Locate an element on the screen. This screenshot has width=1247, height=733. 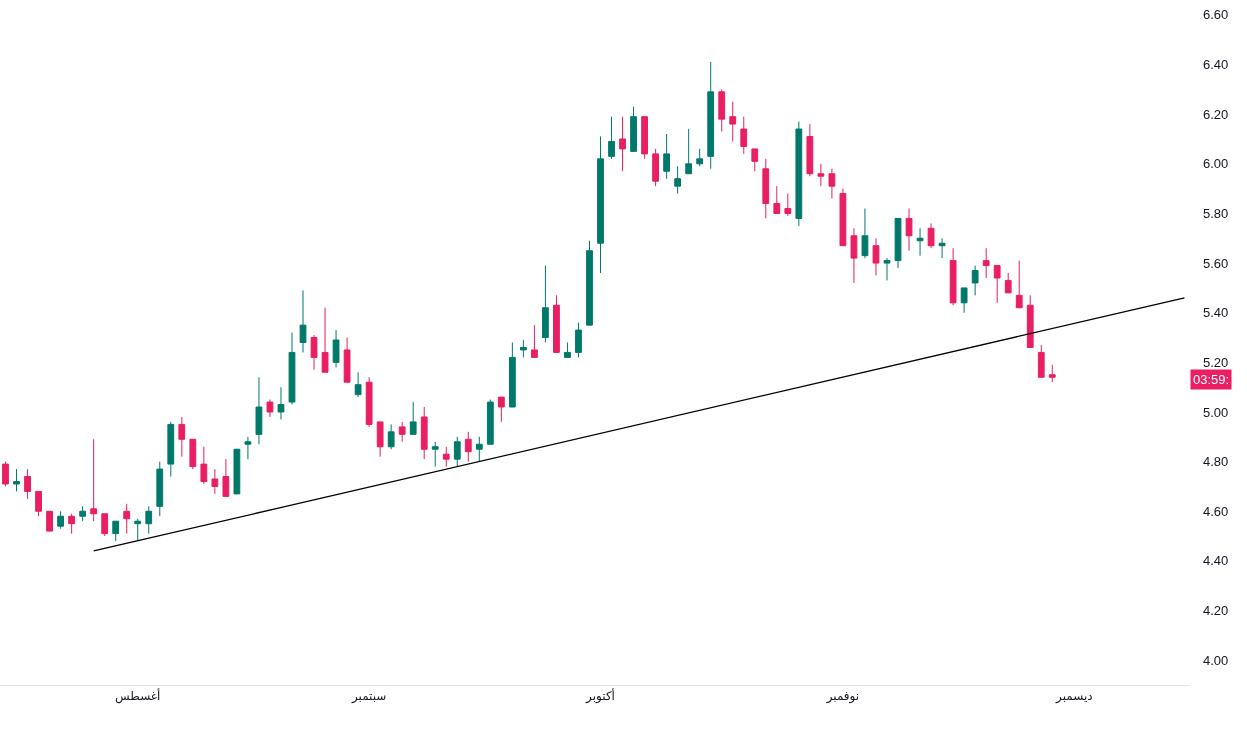
y-tick-label: 4.20 is located at coordinates (1216, 611).